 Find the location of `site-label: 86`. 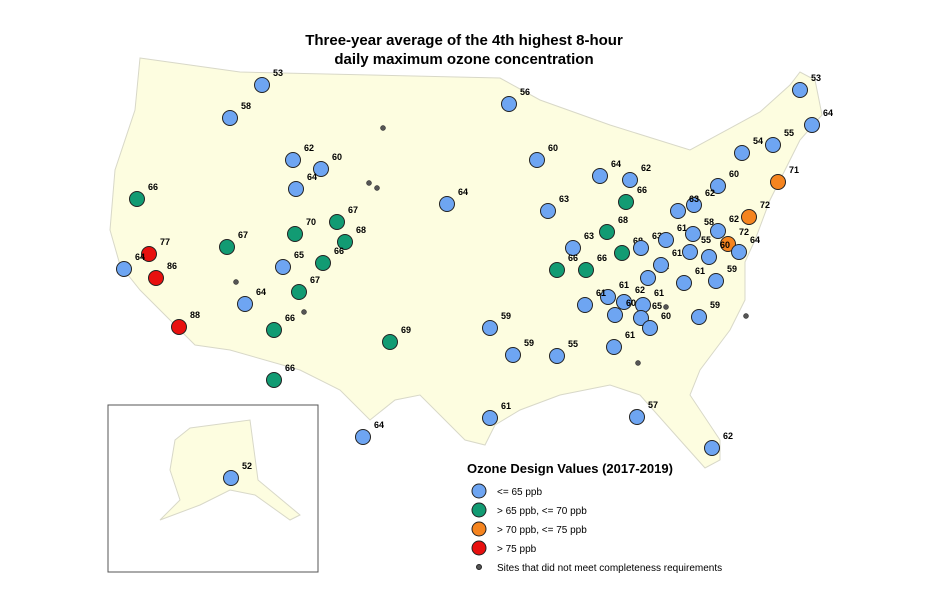

site-label: 86 is located at coordinates (172, 266).